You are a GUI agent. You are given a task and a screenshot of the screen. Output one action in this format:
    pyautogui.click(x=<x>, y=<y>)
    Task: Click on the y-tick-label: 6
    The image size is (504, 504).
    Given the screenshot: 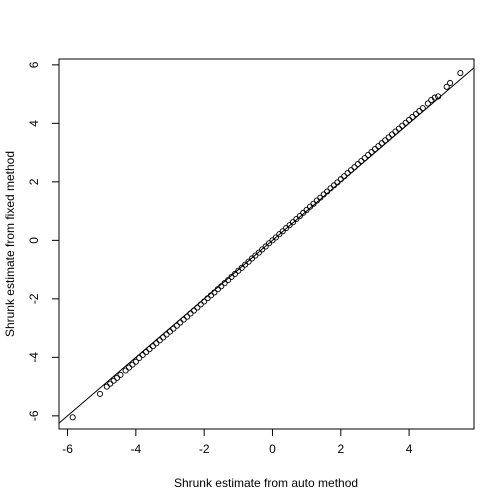 What is the action you would take?
    pyautogui.click(x=34, y=64)
    